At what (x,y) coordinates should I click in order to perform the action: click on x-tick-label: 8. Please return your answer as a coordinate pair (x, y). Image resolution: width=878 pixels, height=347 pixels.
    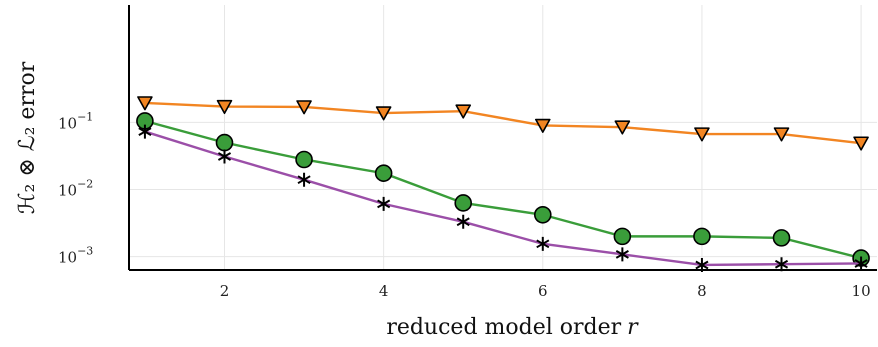
    Looking at the image, I should click on (702, 291).